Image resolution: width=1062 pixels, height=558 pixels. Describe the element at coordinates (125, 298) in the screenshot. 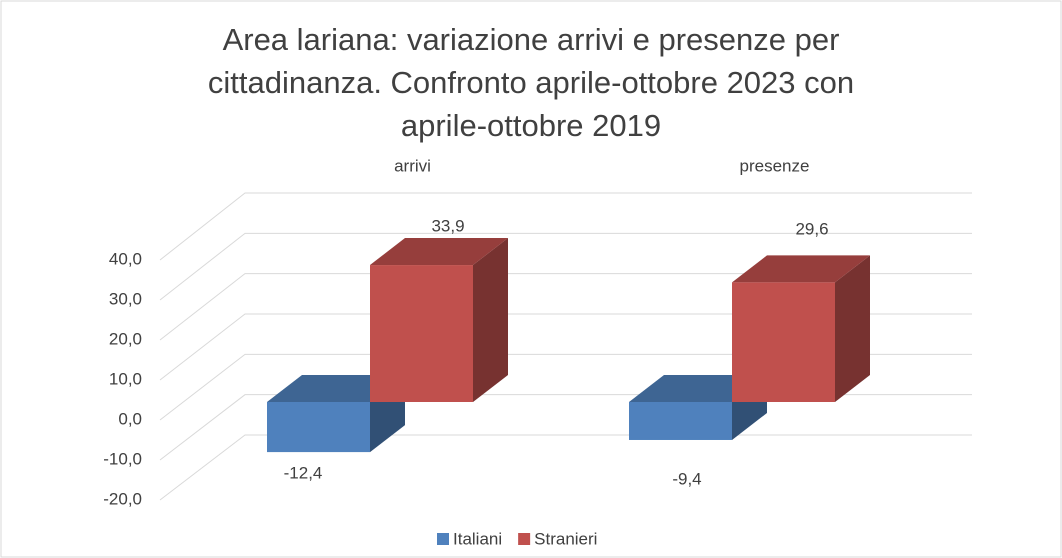

I see `y-tick-label: 30,0` at that location.